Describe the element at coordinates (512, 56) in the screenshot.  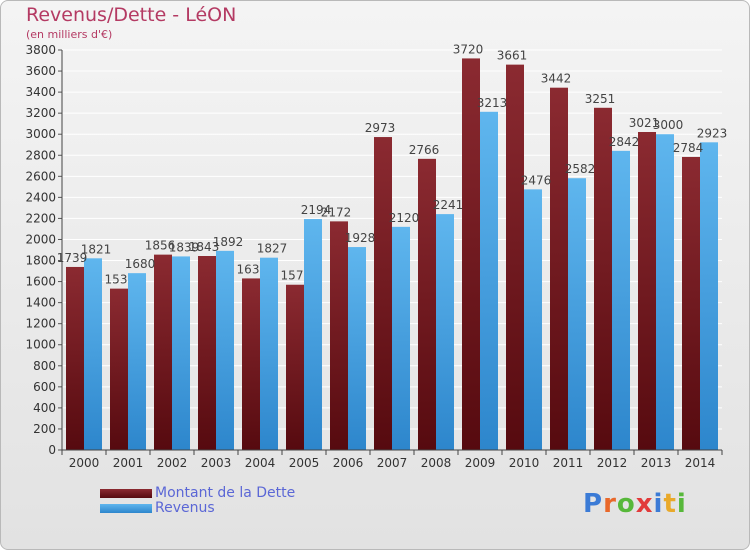
I see `data-label-debt: 3661` at that location.